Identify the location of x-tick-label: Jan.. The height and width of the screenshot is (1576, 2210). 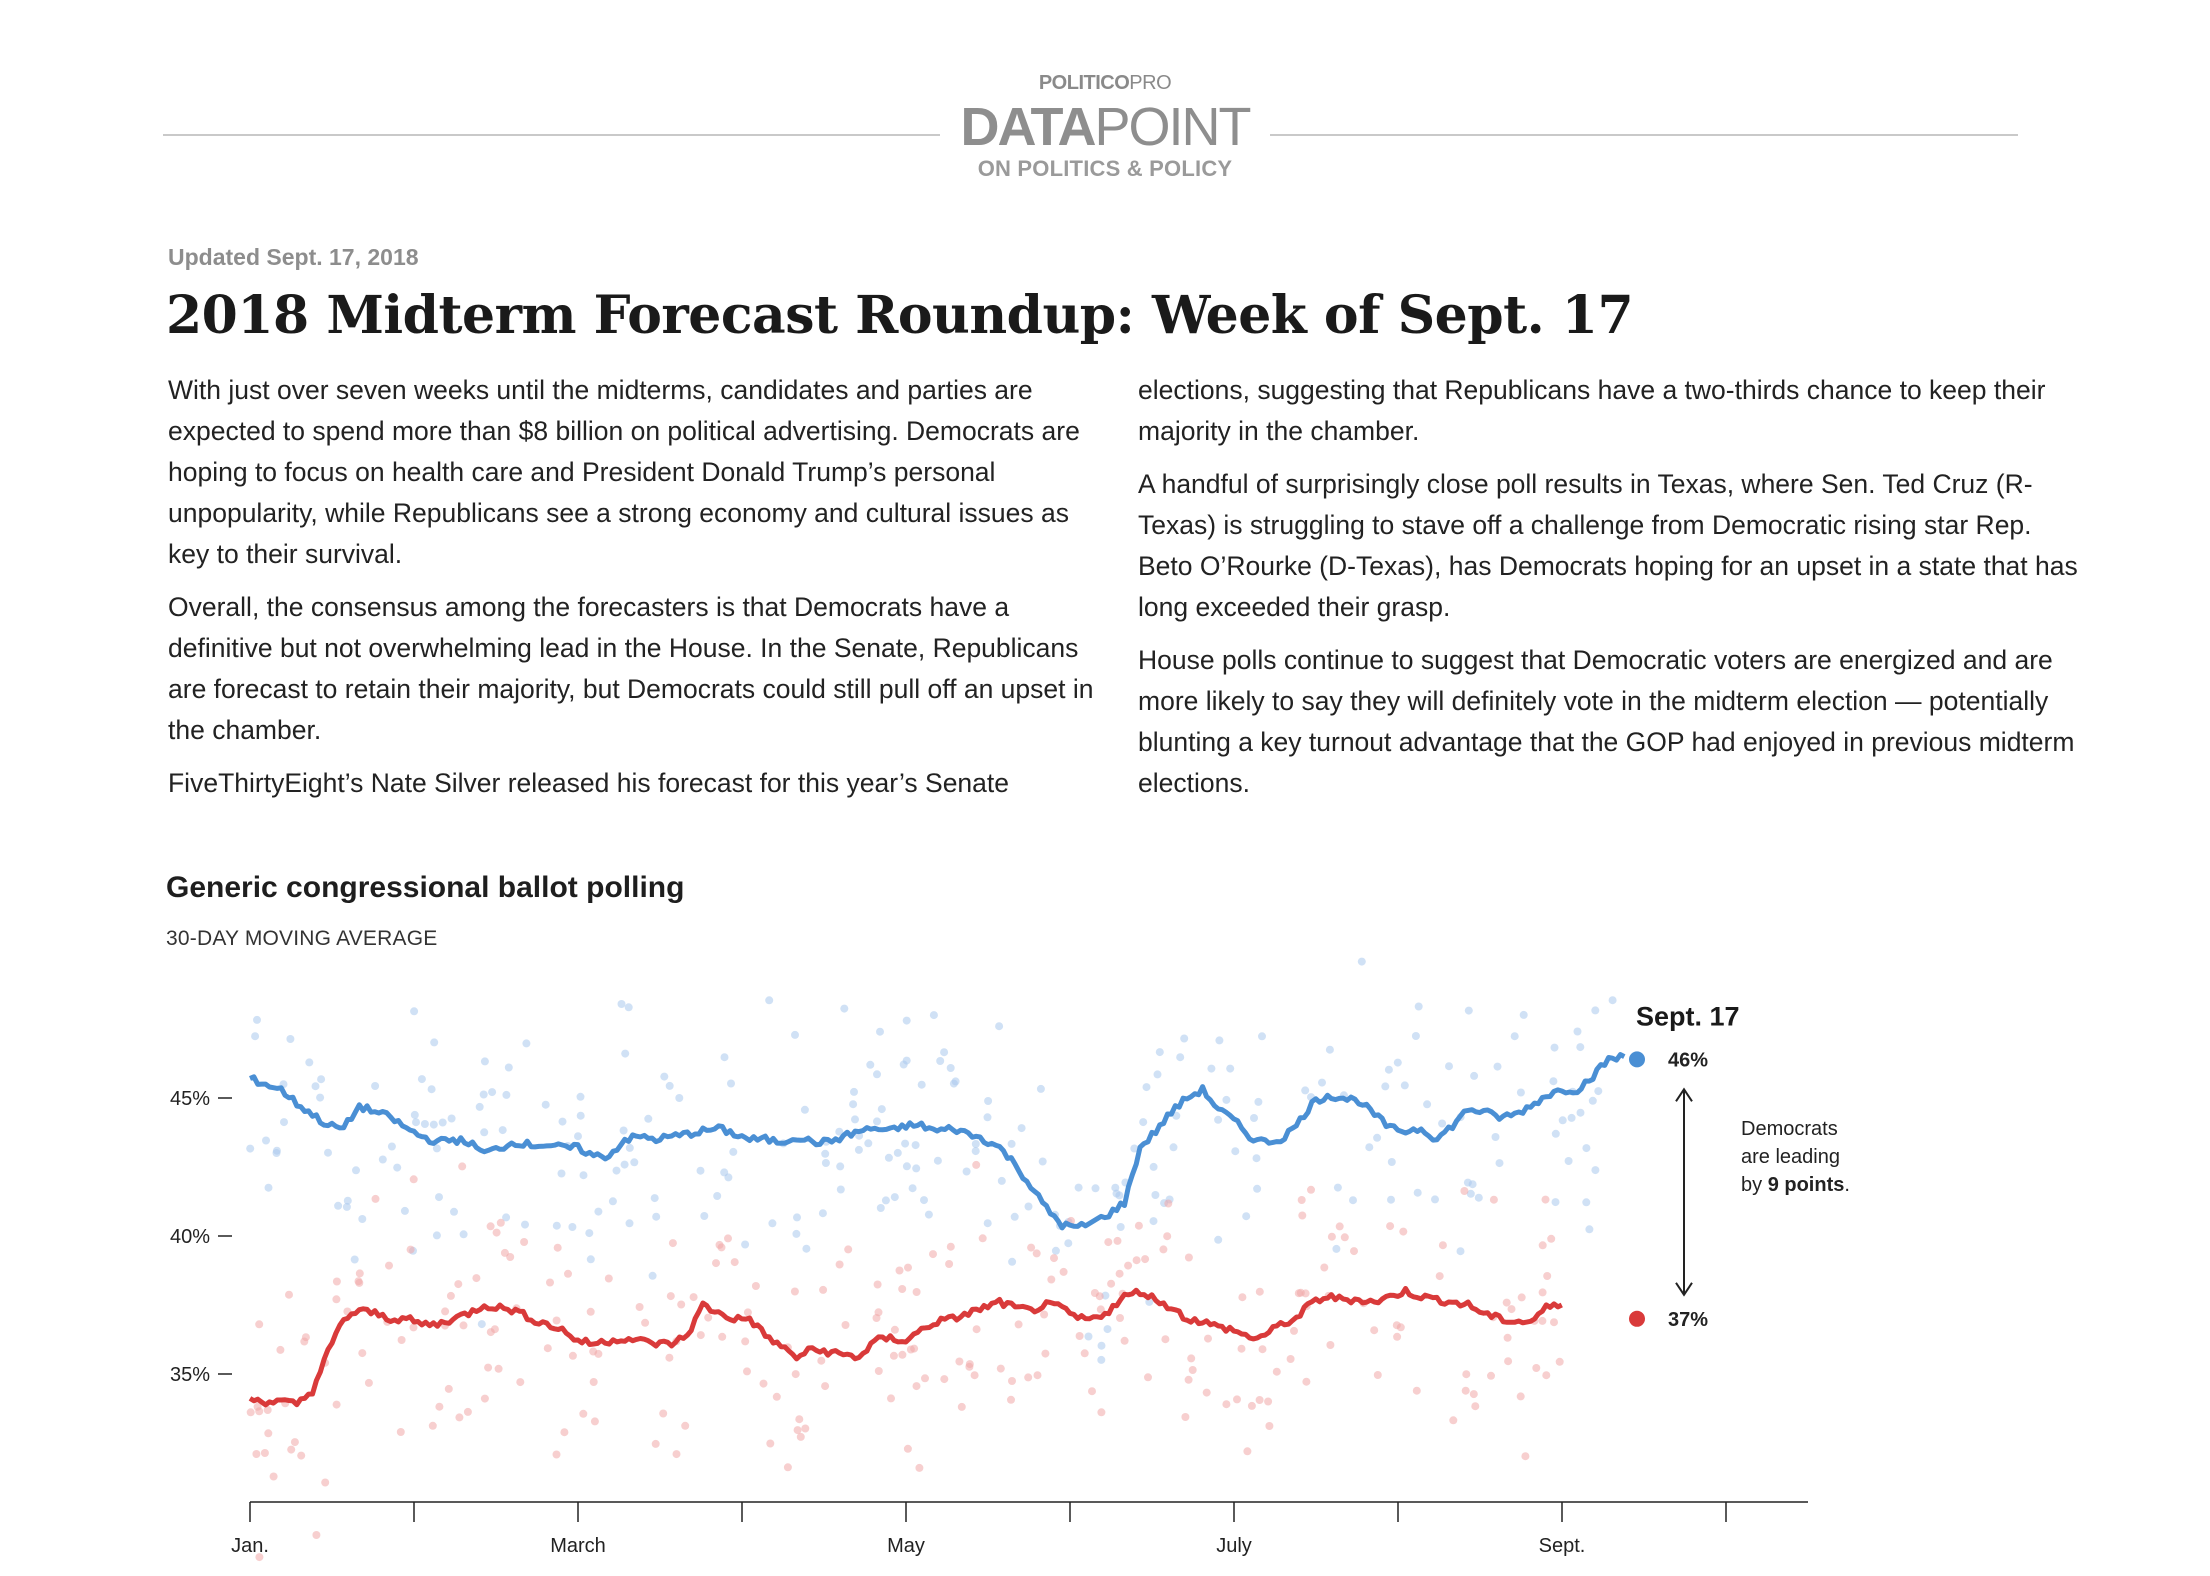
(250, 1546).